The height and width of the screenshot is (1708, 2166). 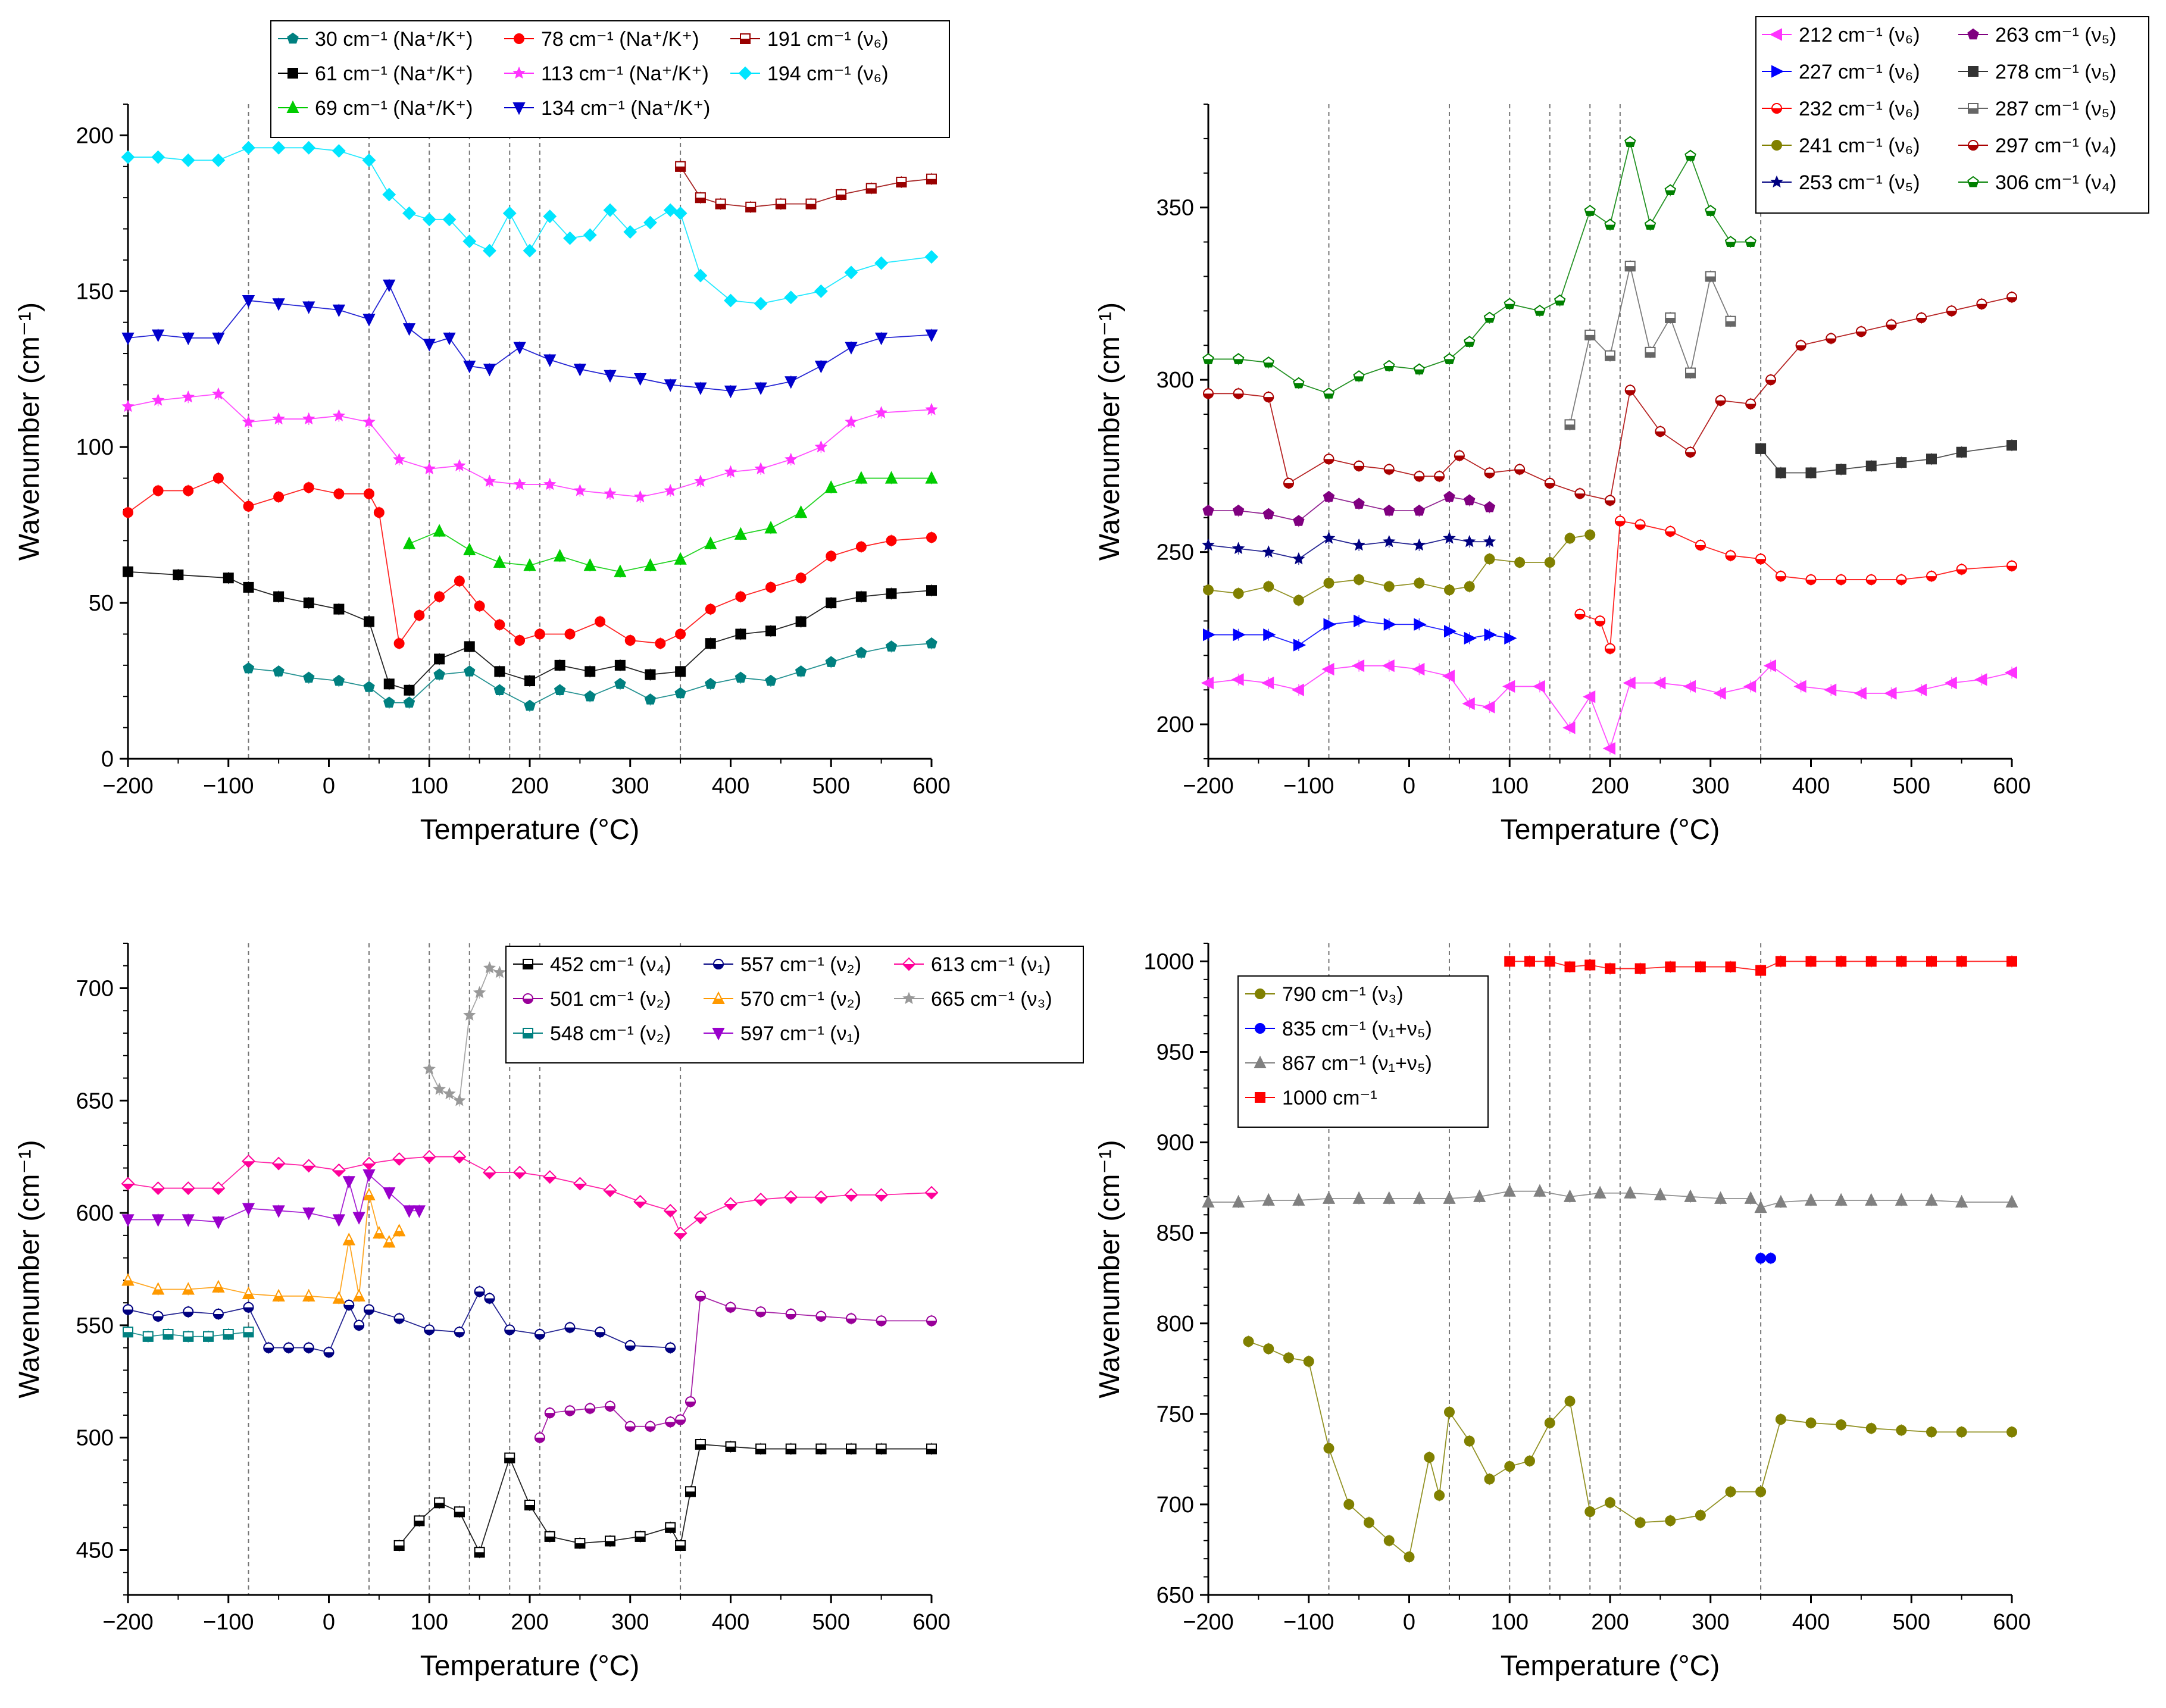 I want to click on legend-entry: 557 cm⁻¹ (ν₂), so click(x=782, y=964).